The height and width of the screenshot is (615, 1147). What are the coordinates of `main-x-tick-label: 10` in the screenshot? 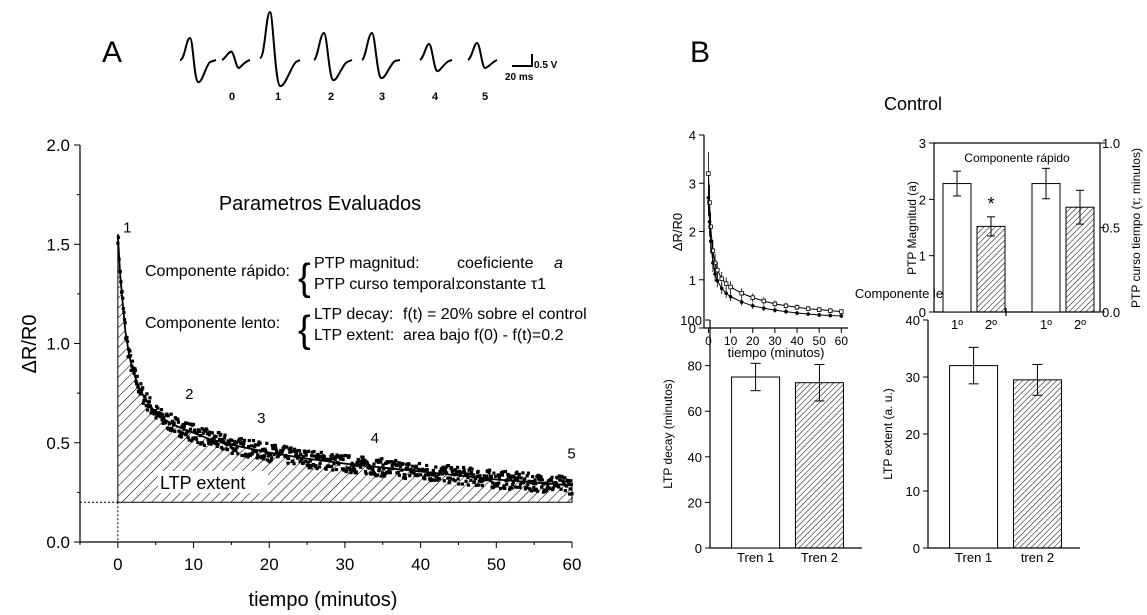 It's located at (193, 564).